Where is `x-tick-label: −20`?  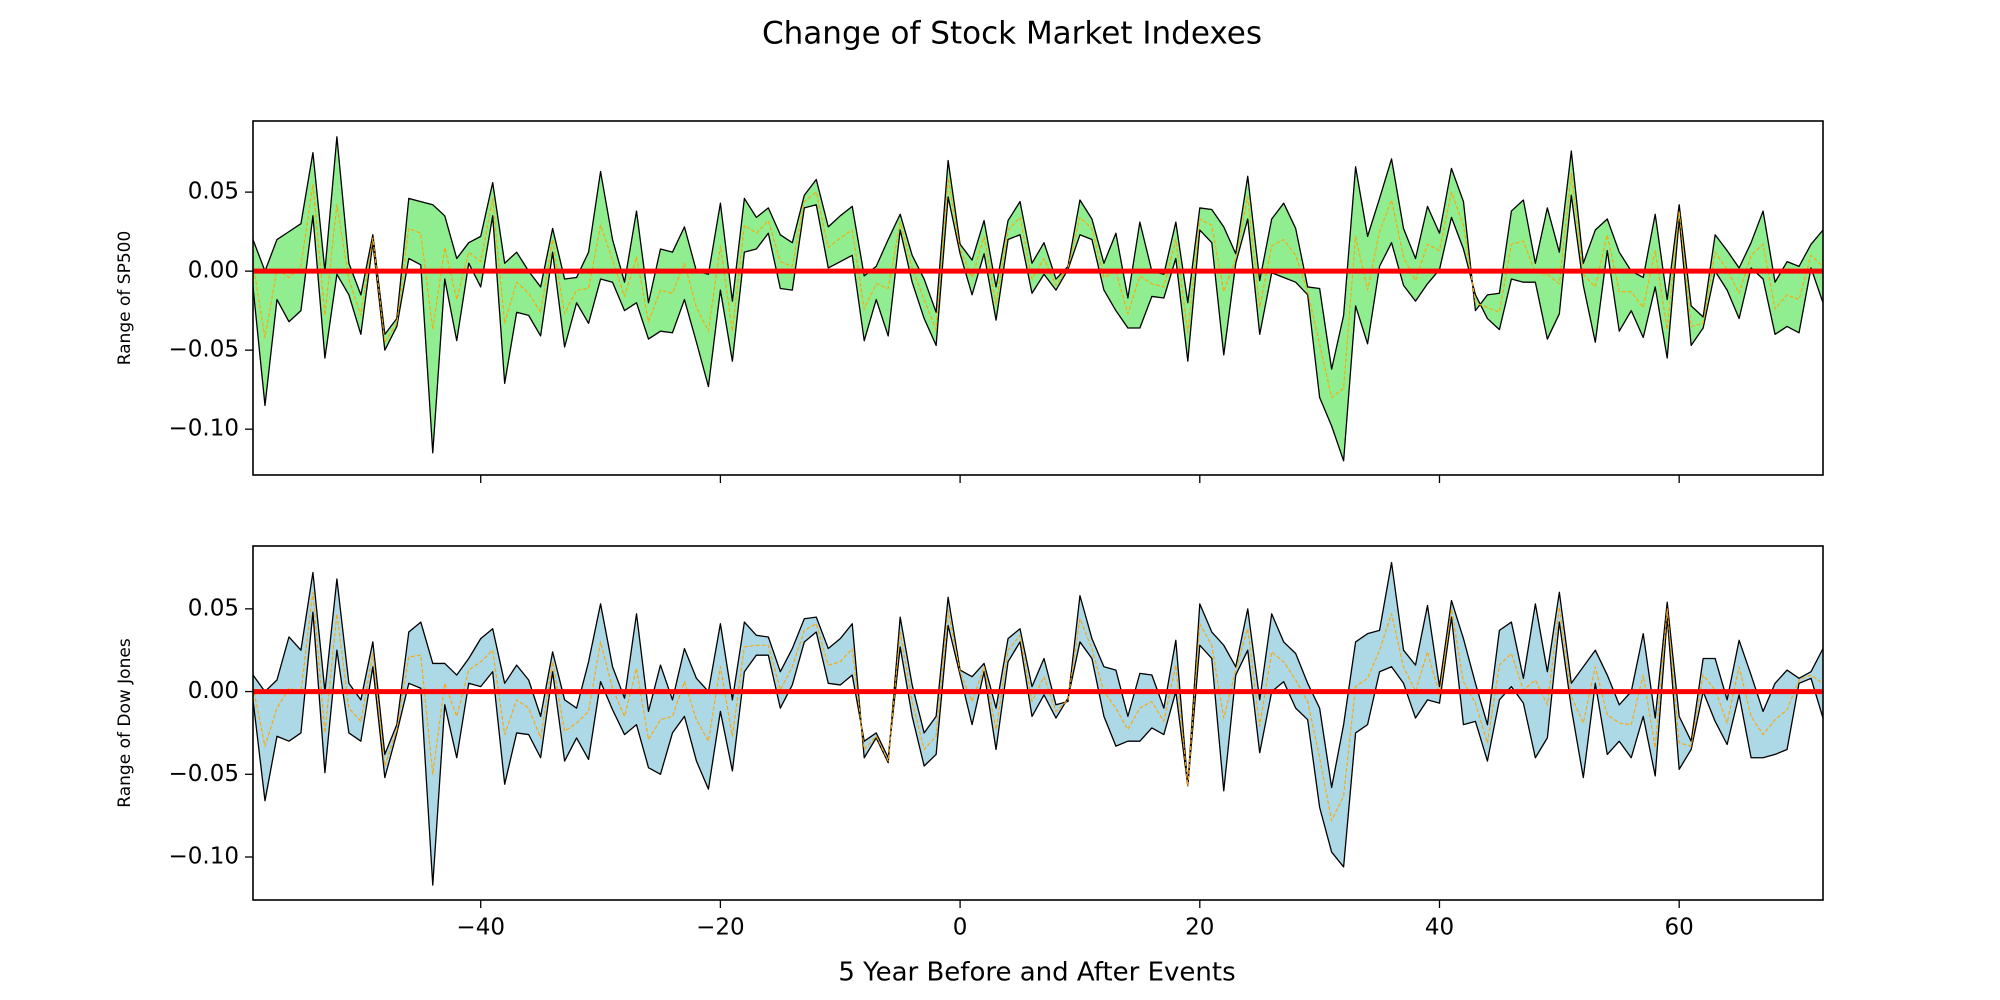 x-tick-label: −20 is located at coordinates (720, 928).